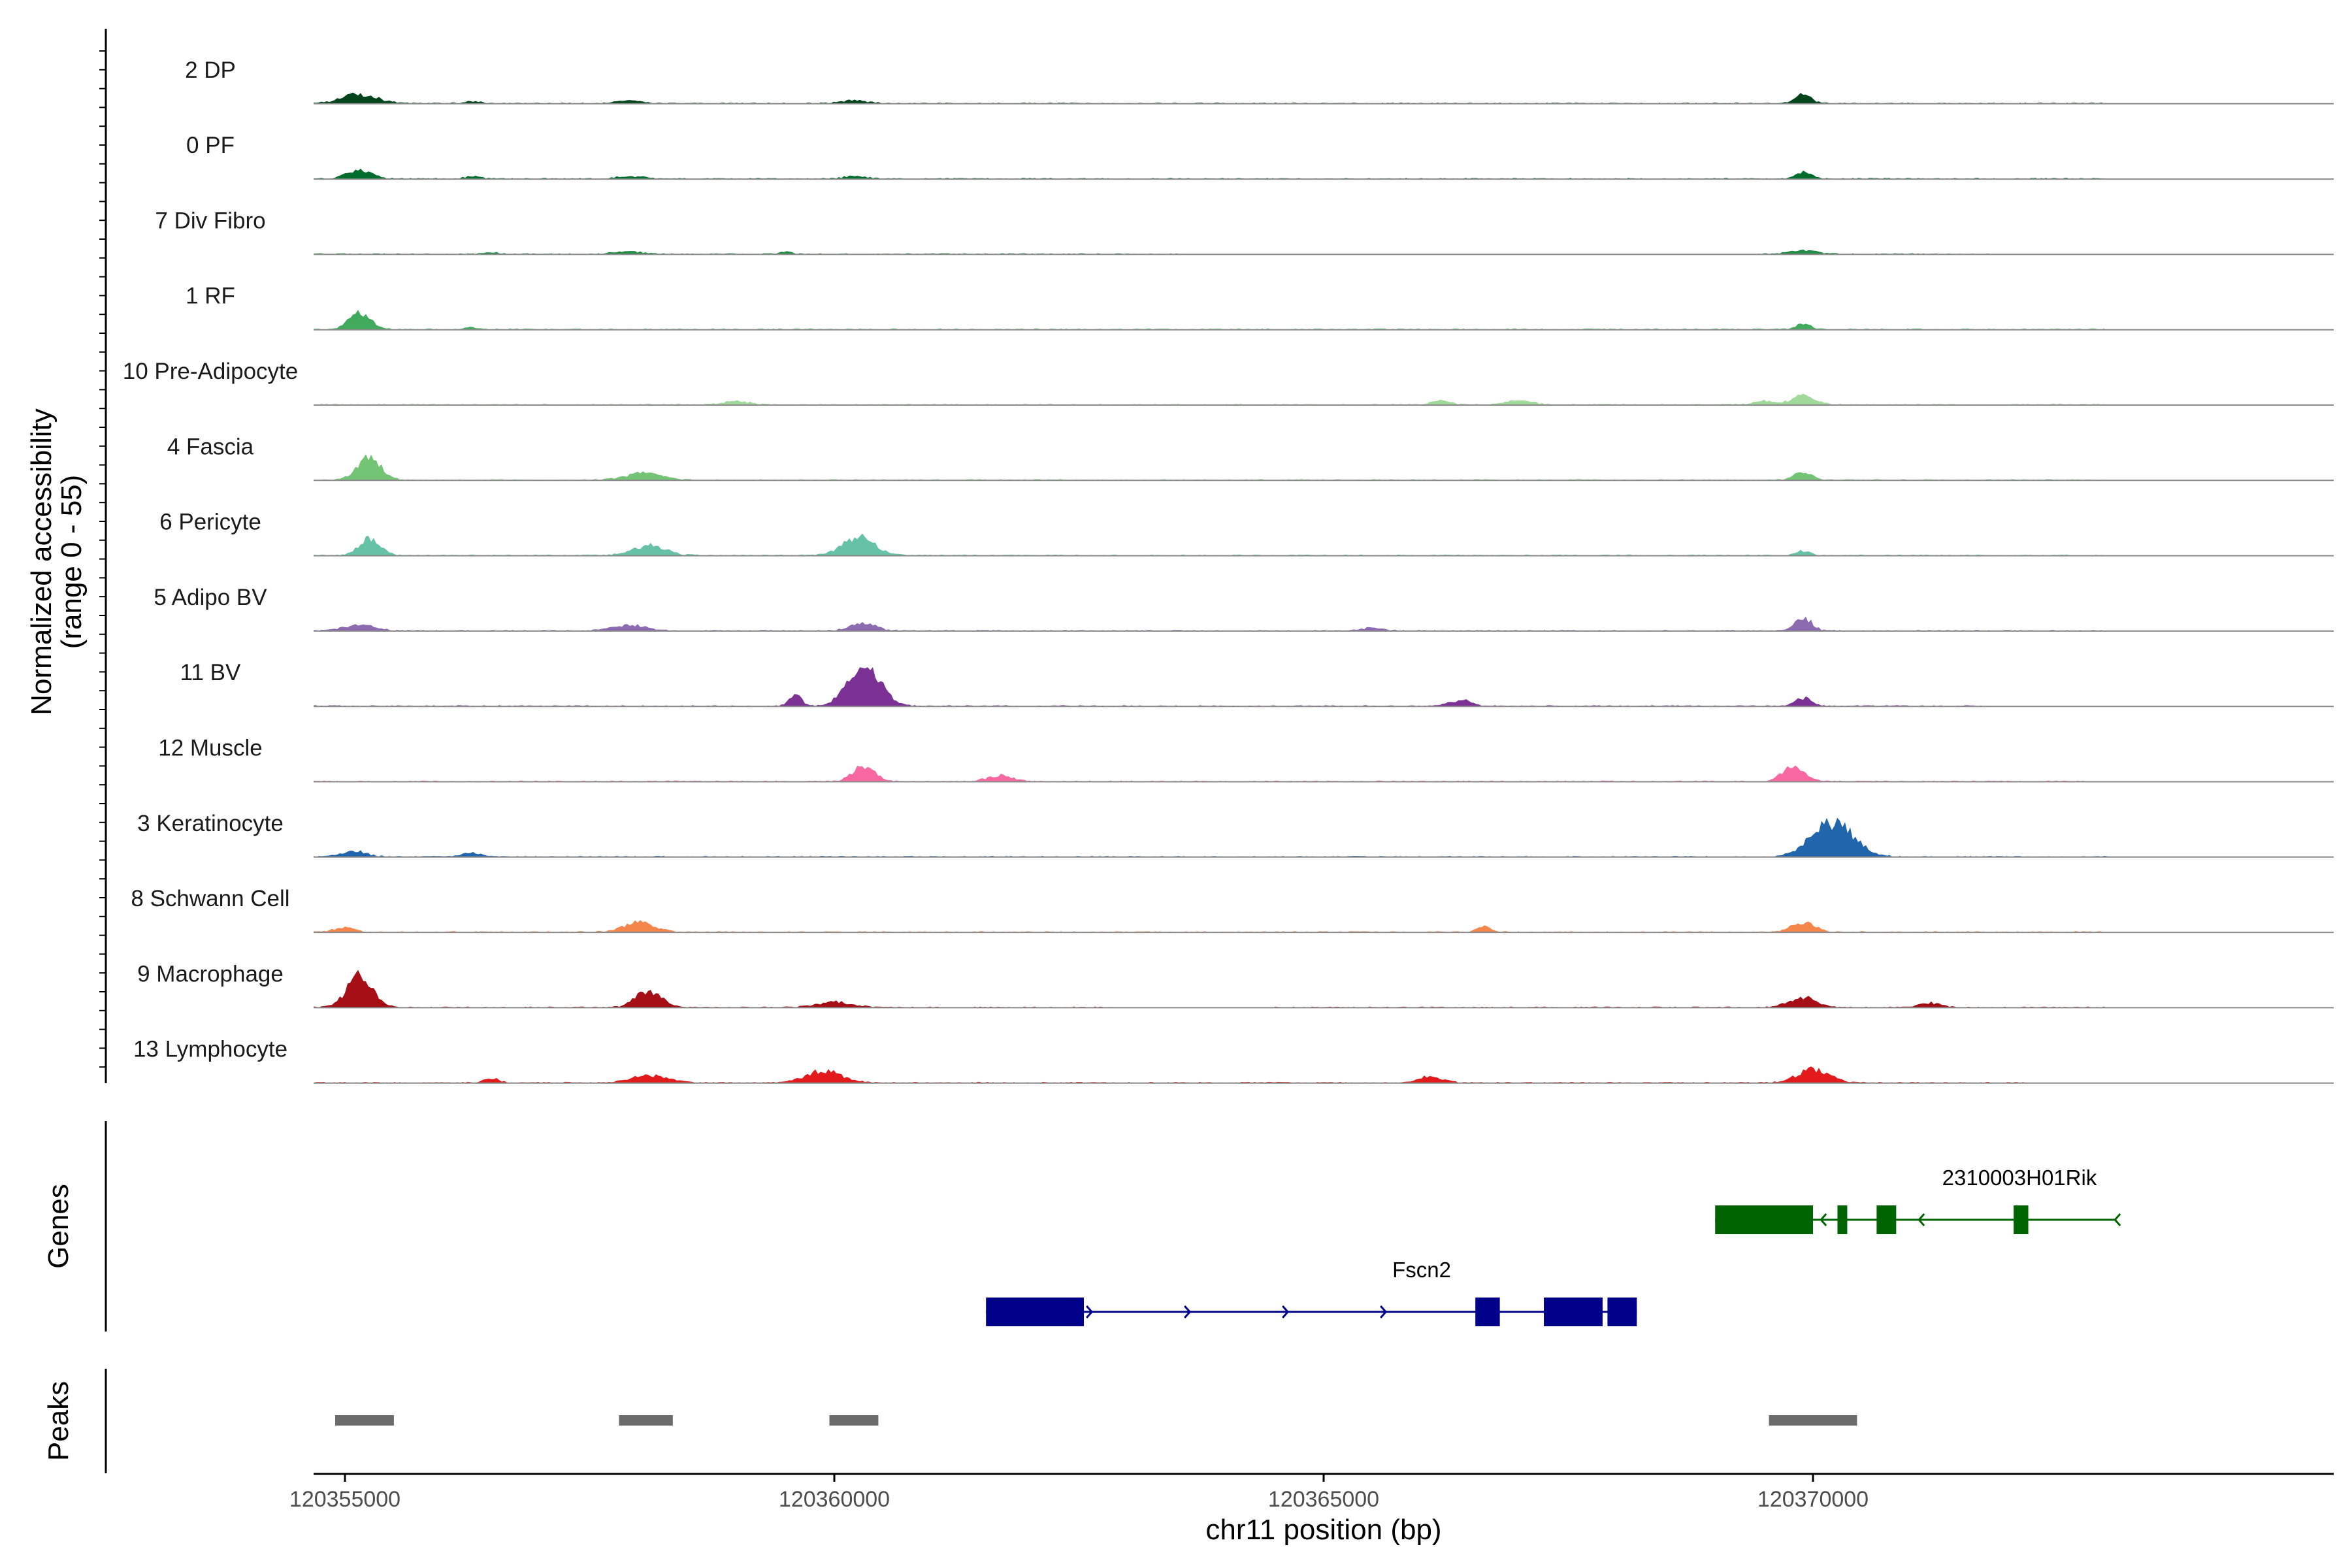 The height and width of the screenshot is (1568, 2352). What do you see at coordinates (210, 145) in the screenshot?
I see `track-label: 0 PF` at bounding box center [210, 145].